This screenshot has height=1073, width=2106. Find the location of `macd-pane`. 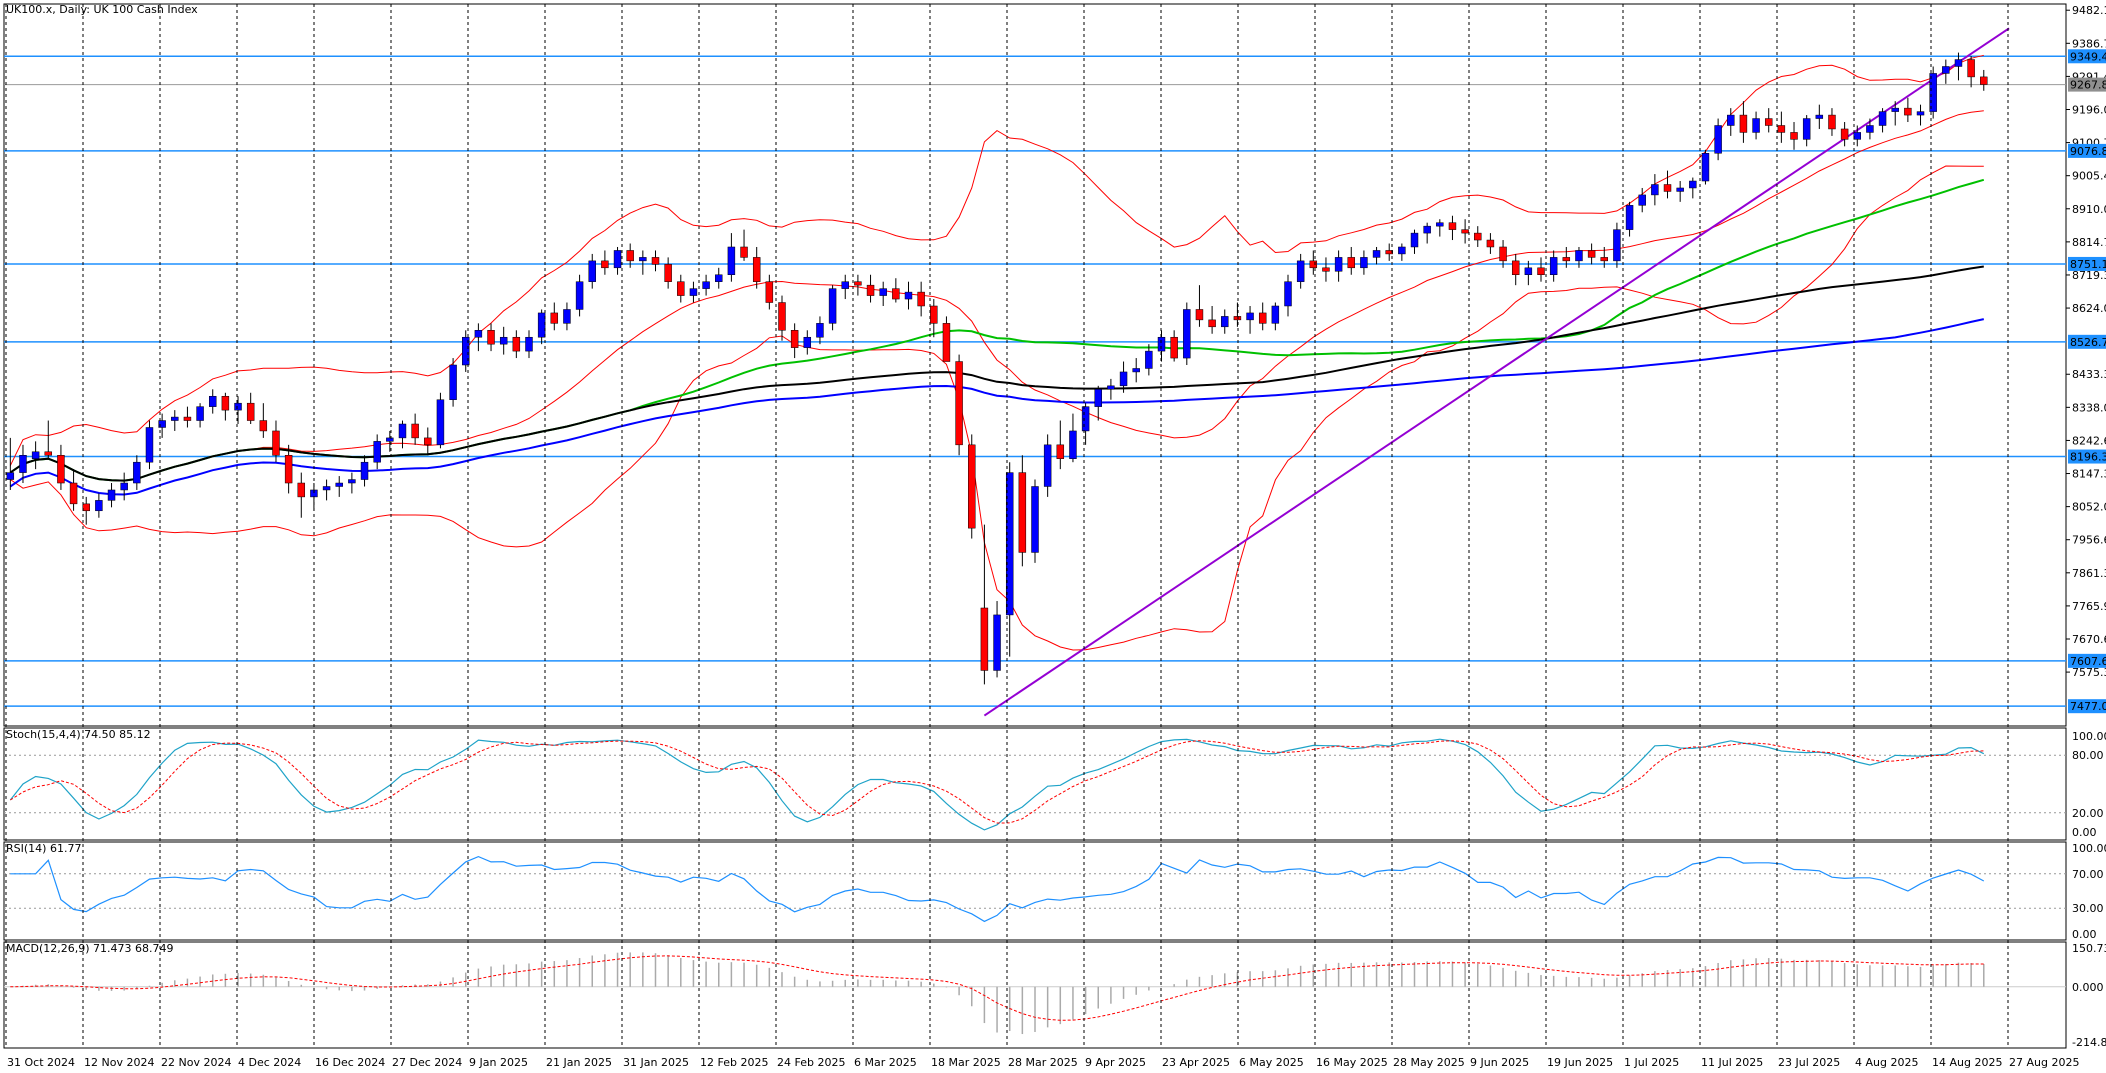

macd-pane is located at coordinates (1035, 995).